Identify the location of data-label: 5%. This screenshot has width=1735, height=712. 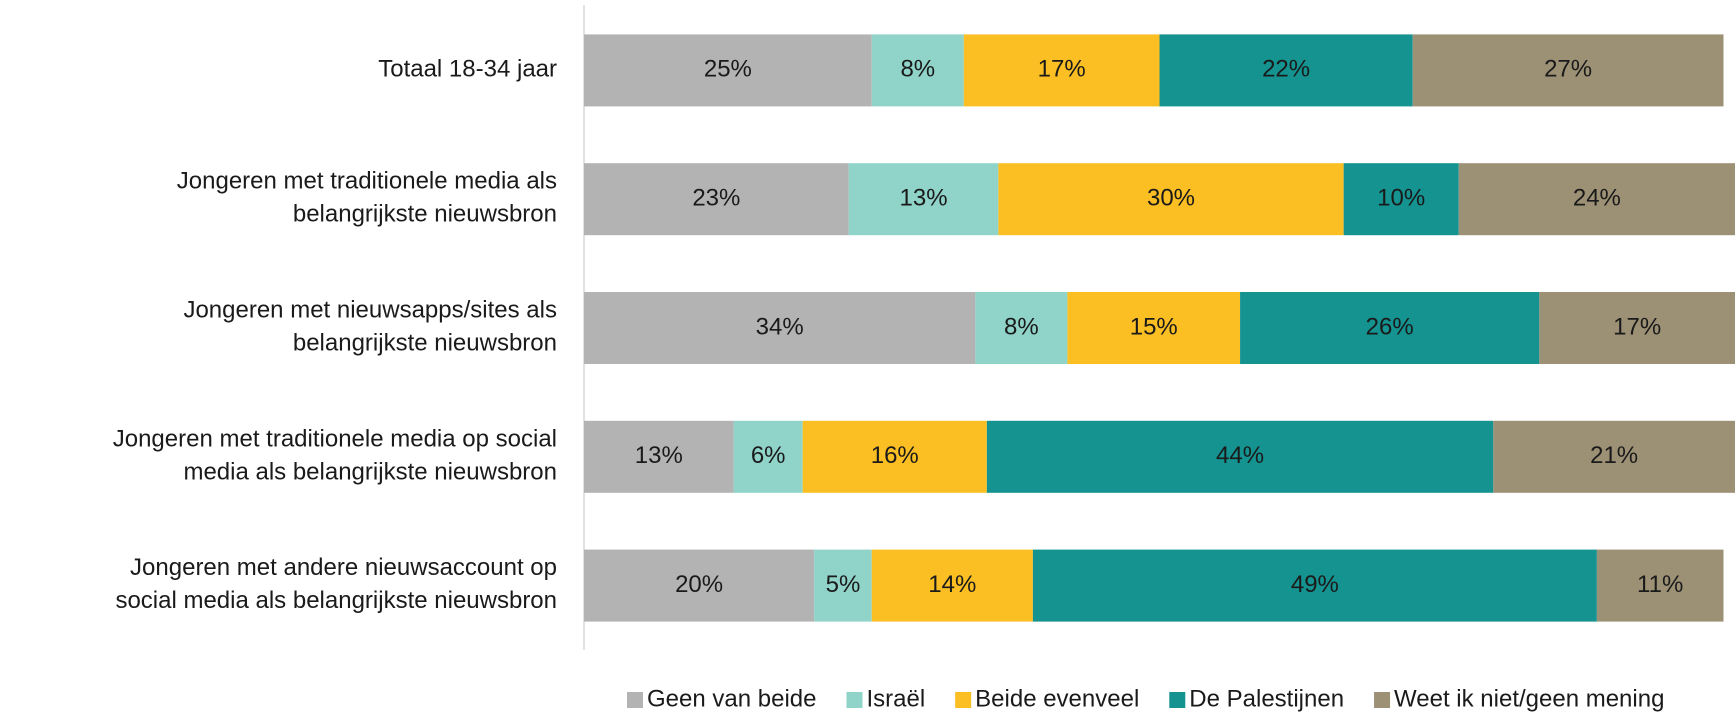
(843, 584).